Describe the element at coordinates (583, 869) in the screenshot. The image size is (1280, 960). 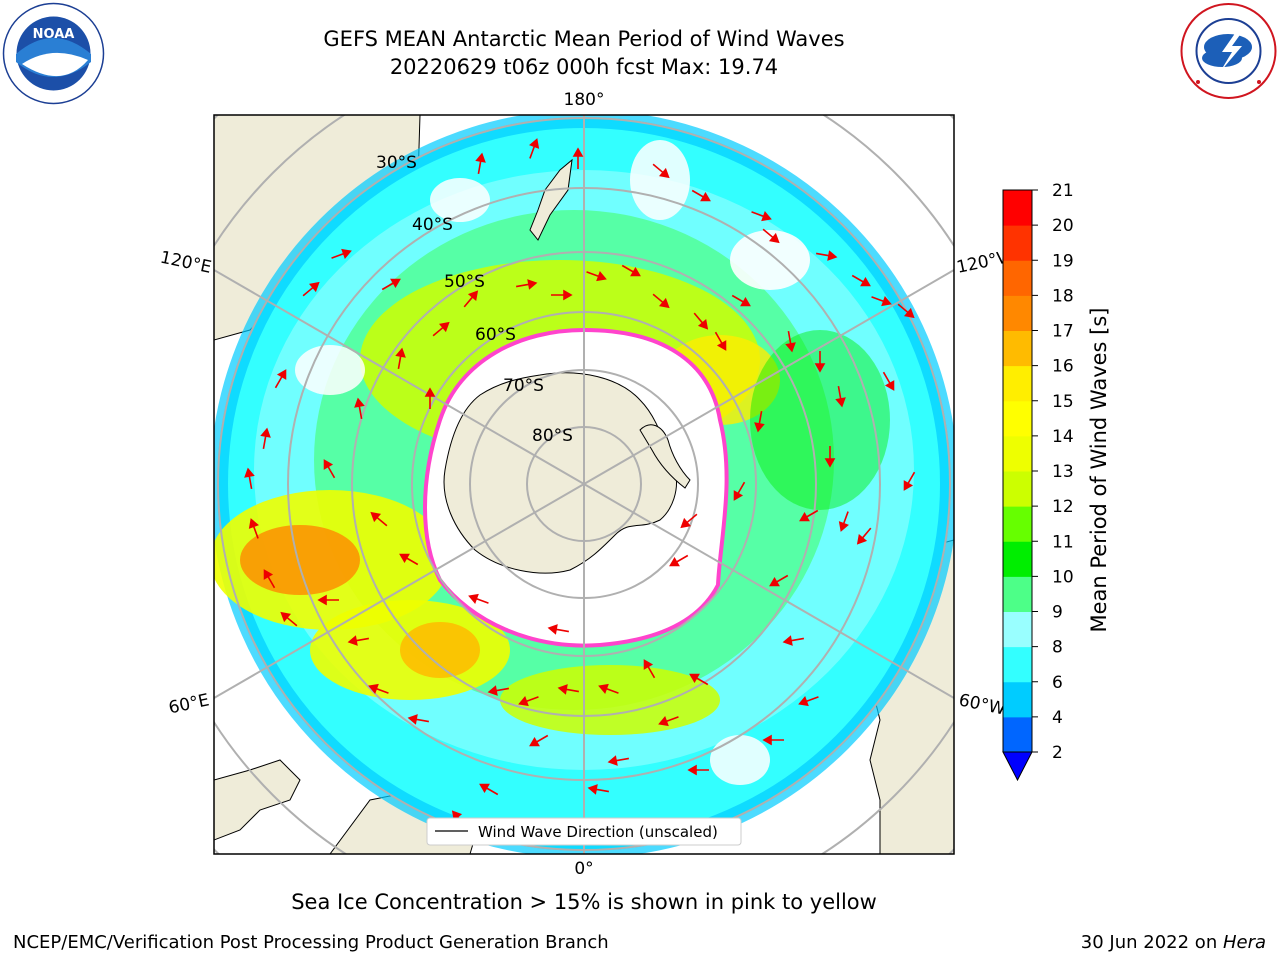
I see `lon-label-bottom: 0°` at that location.